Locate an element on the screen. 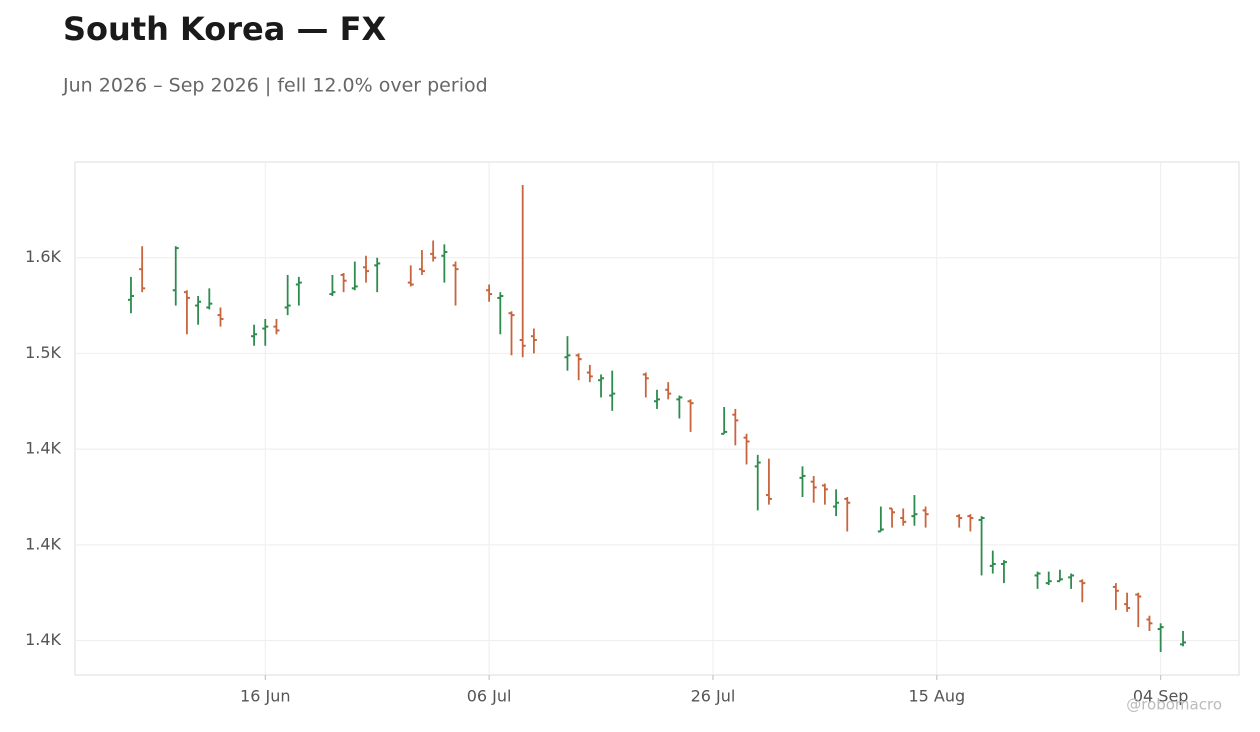  chart-title: South Korea — FX is located at coordinates (224, 29).